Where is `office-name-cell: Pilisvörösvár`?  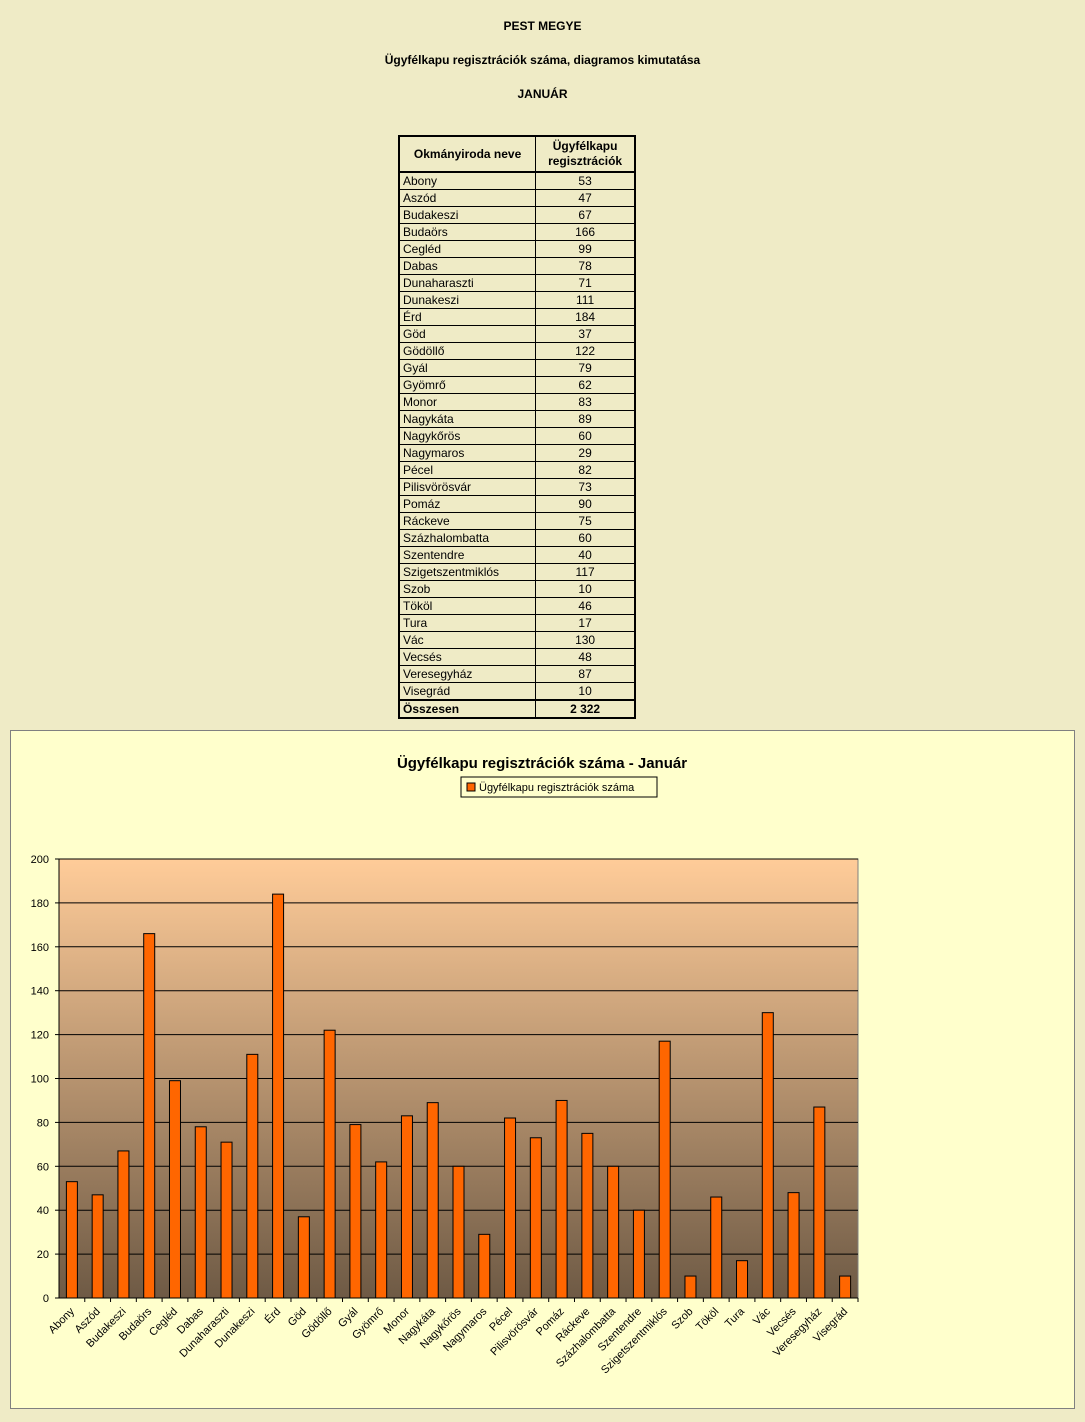
office-name-cell: Pilisvörösvár is located at coordinates (467, 487).